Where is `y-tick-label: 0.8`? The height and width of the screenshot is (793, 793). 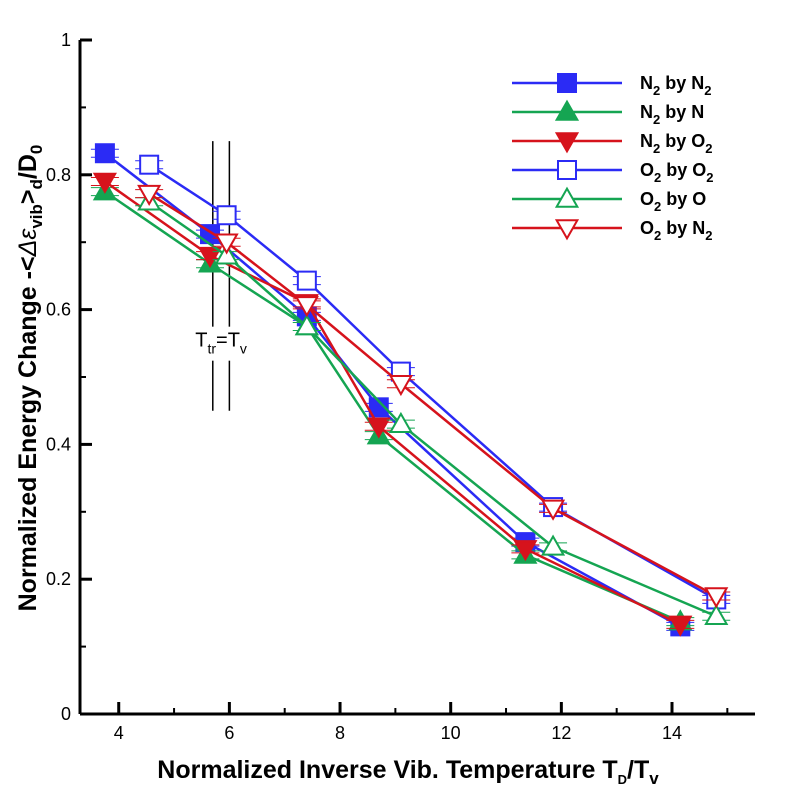 y-tick-label: 0.8 is located at coordinates (58, 175).